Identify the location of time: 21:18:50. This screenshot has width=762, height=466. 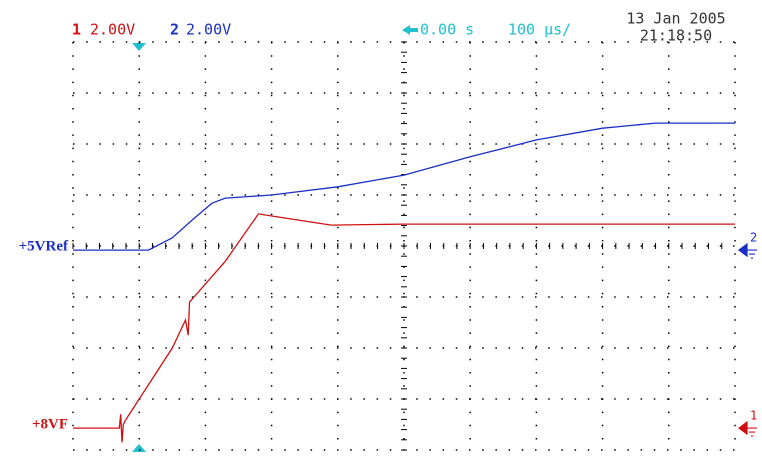
(676, 36).